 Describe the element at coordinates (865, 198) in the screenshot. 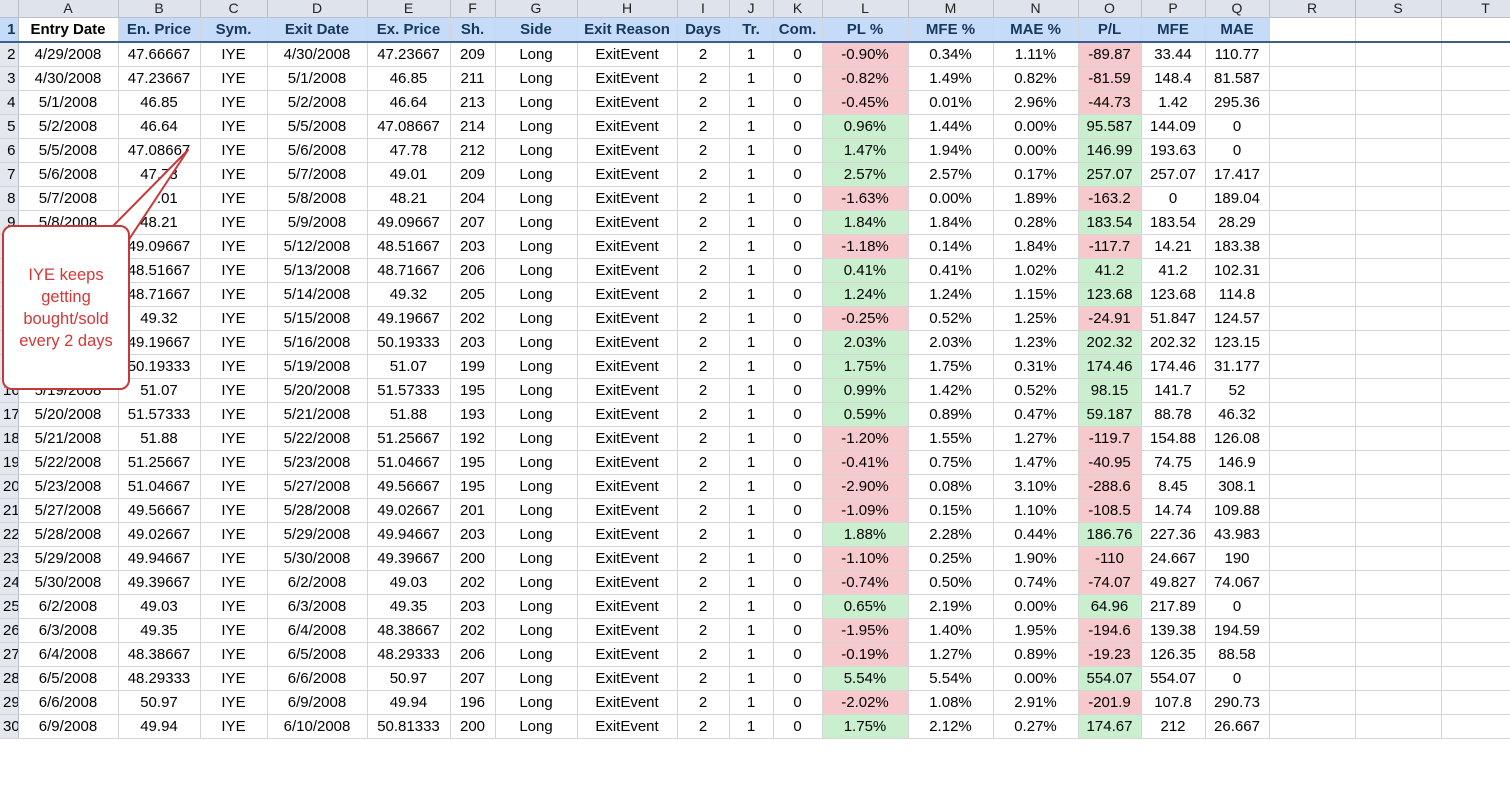

I see `table-cell: -1.63%` at that location.